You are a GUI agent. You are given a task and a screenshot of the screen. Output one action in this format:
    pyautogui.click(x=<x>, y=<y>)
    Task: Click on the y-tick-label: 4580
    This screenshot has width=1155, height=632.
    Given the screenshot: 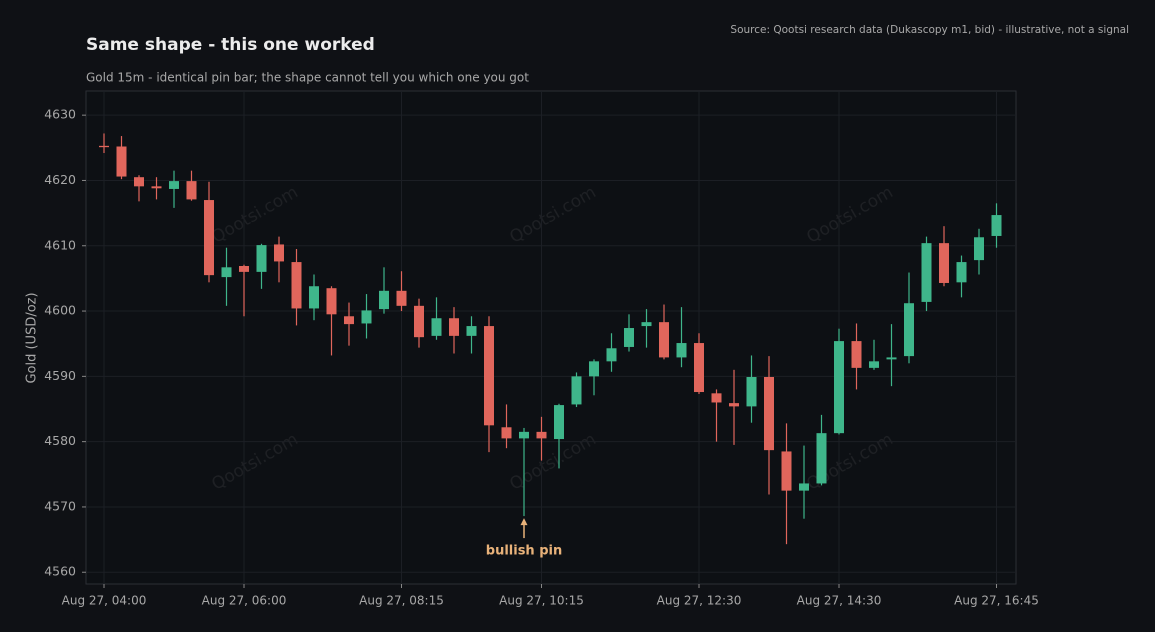 What is the action you would take?
    pyautogui.click(x=60, y=440)
    